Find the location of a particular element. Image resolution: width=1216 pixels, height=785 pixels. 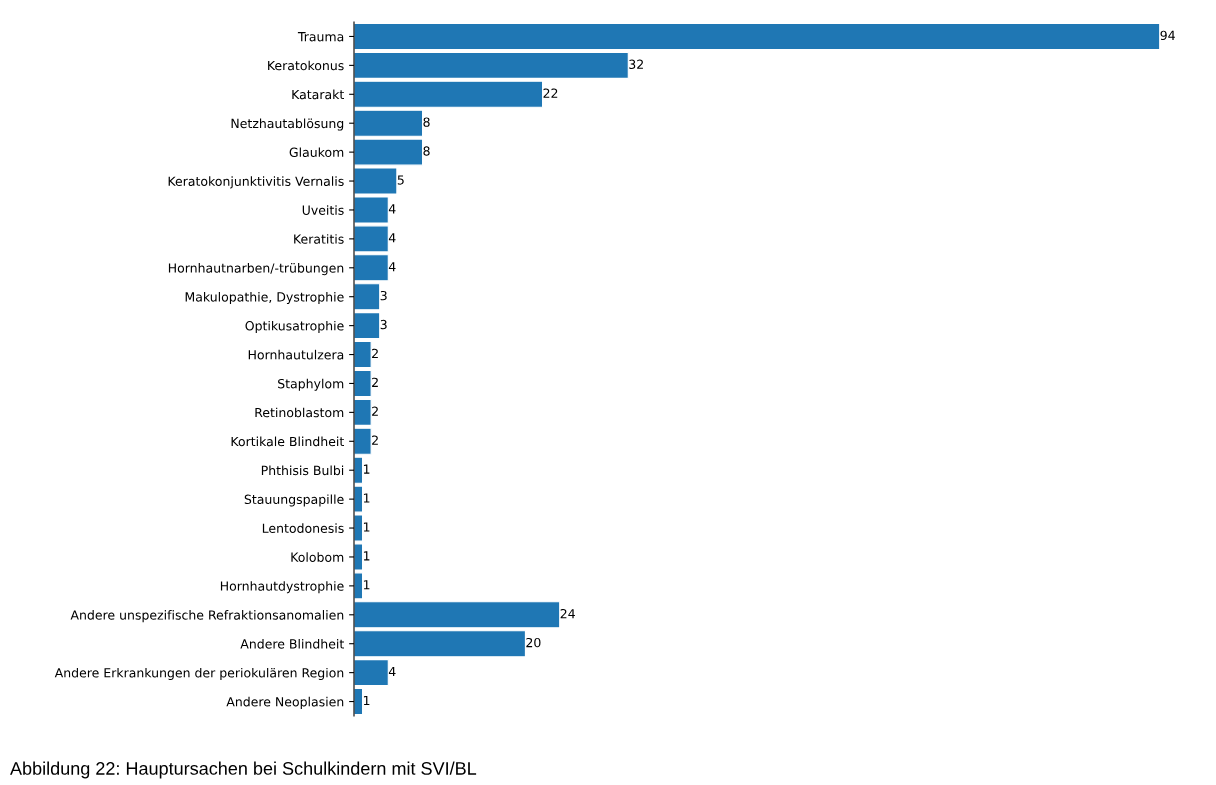

y-tick-label: Netzhautablösung is located at coordinates (287, 124).